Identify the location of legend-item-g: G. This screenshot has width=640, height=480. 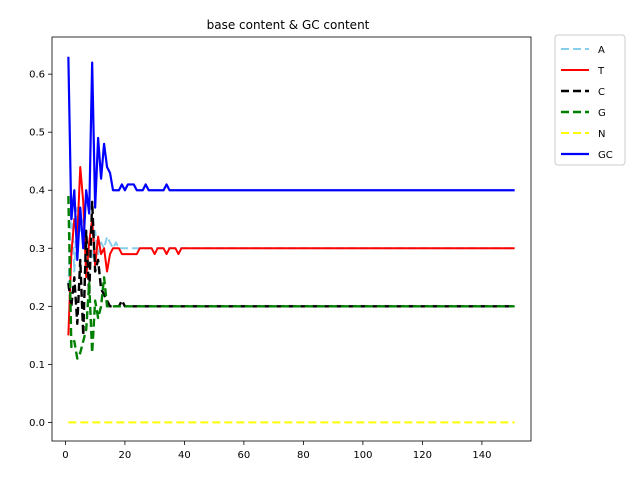
(583, 113).